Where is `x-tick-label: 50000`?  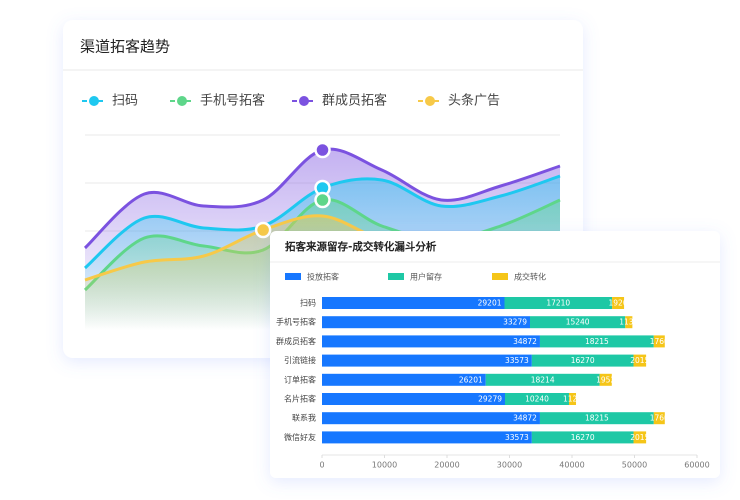
x-tick-label: 50000 is located at coordinates (634, 465).